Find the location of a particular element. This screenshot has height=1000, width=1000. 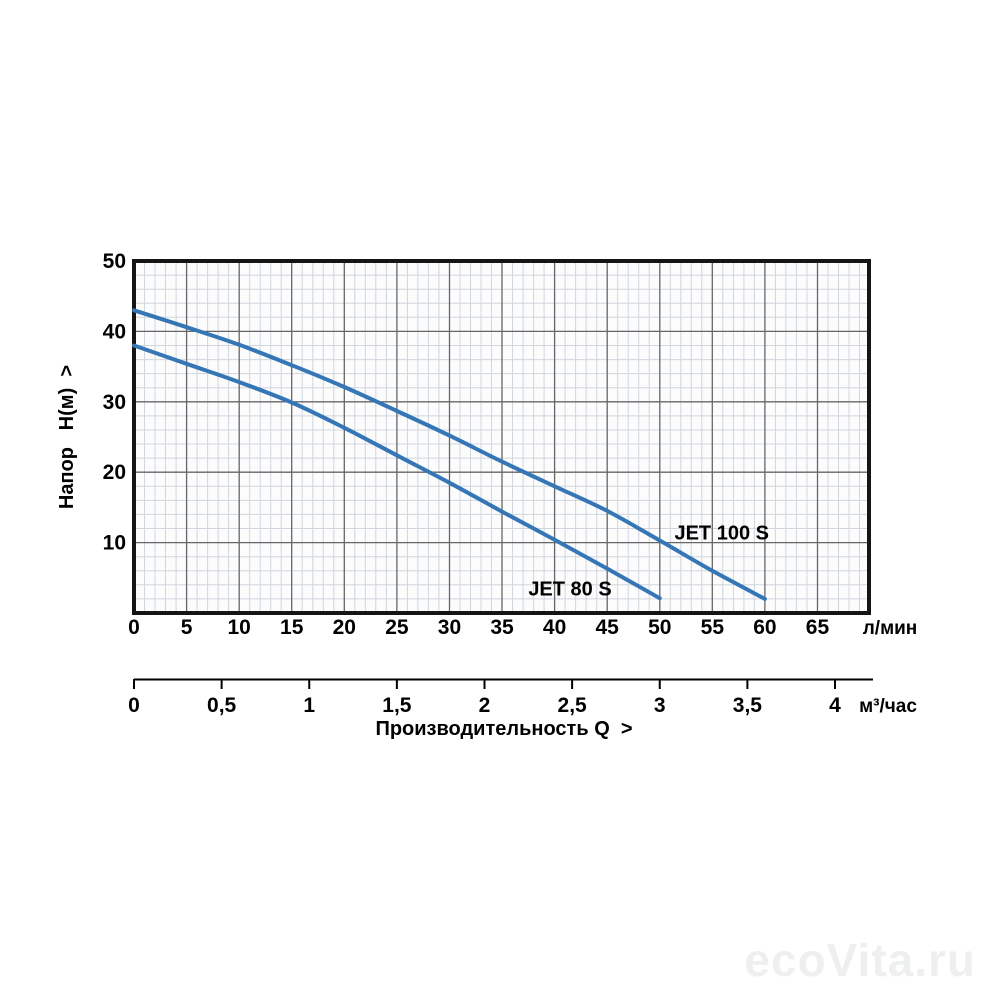

secondary-tick-label: 1 is located at coordinates (309, 705).